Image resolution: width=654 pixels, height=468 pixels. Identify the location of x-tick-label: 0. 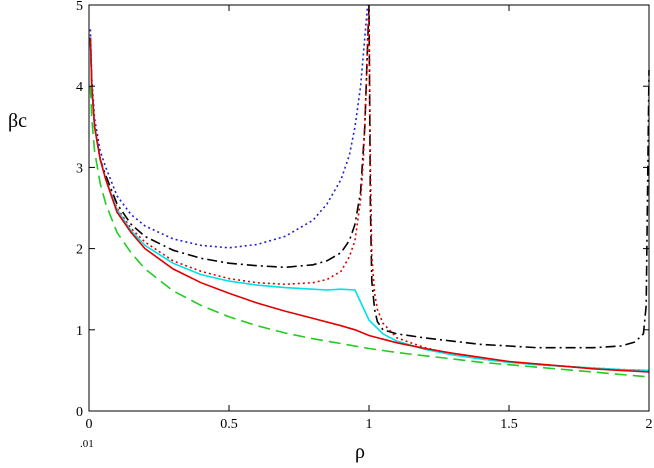
(89, 424).